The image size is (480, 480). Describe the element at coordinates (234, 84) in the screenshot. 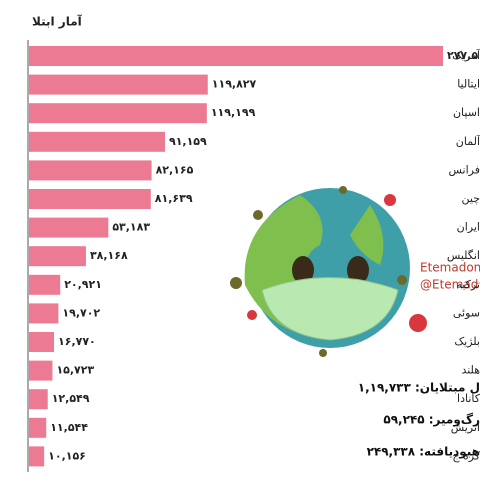

I see `value-label: ۱۱۹,۸۲۷` at that location.